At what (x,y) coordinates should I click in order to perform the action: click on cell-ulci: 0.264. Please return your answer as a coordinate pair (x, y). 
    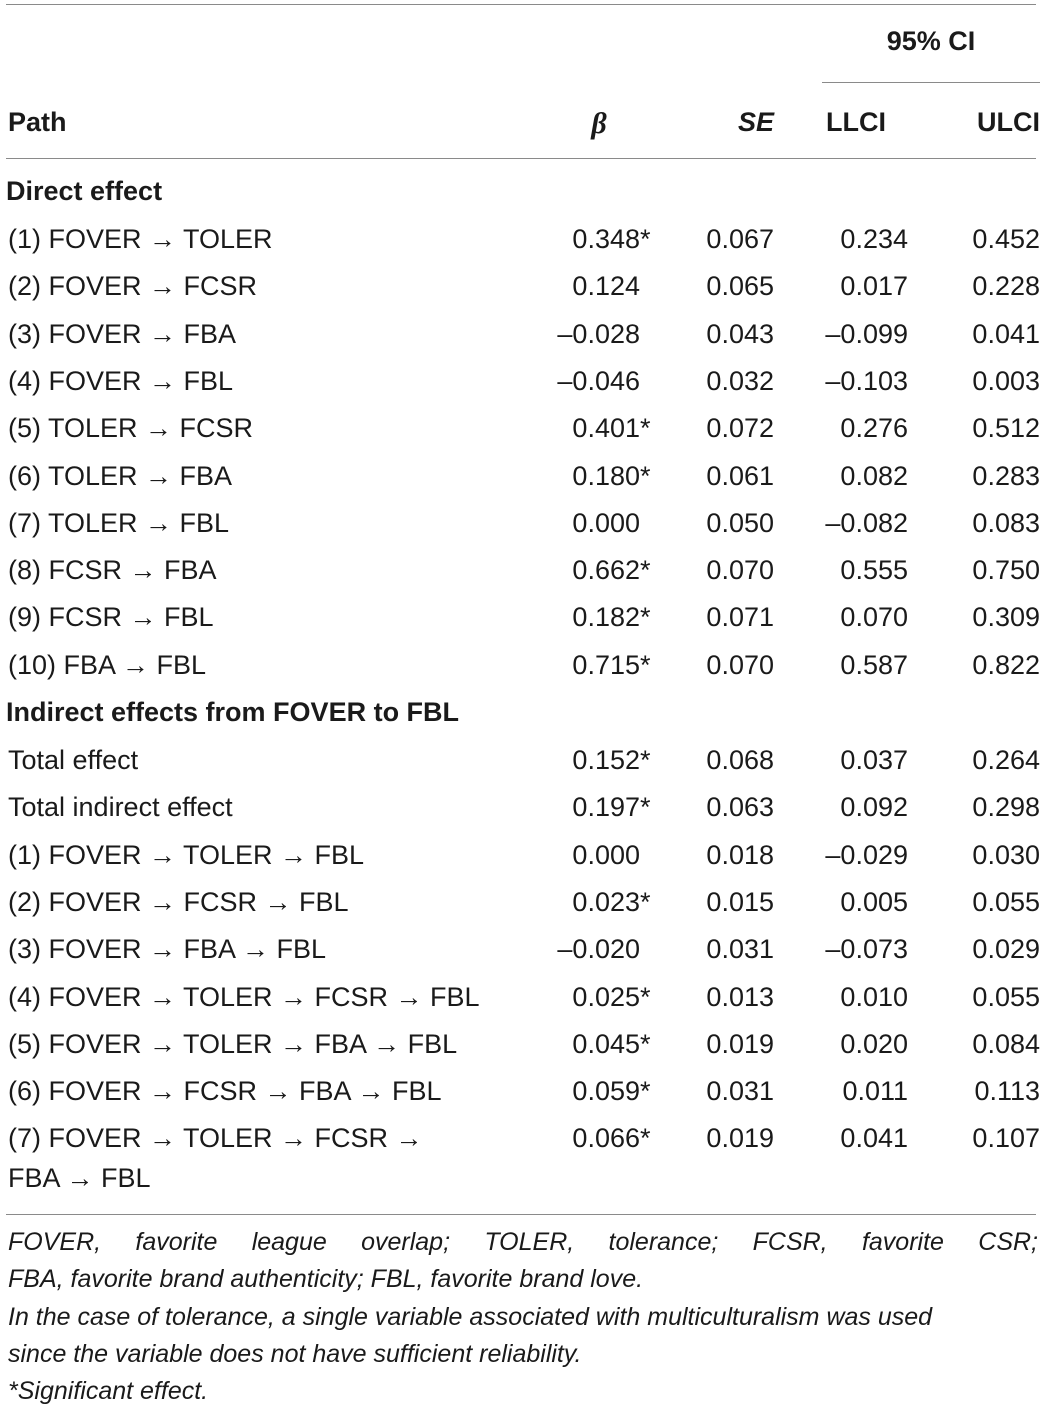
    Looking at the image, I should click on (1006, 760).